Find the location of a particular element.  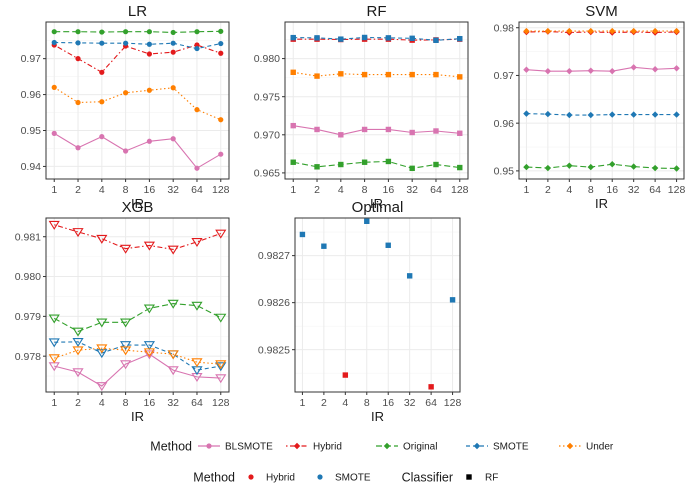

x-tick-label: 64 is located at coordinates (655, 190).